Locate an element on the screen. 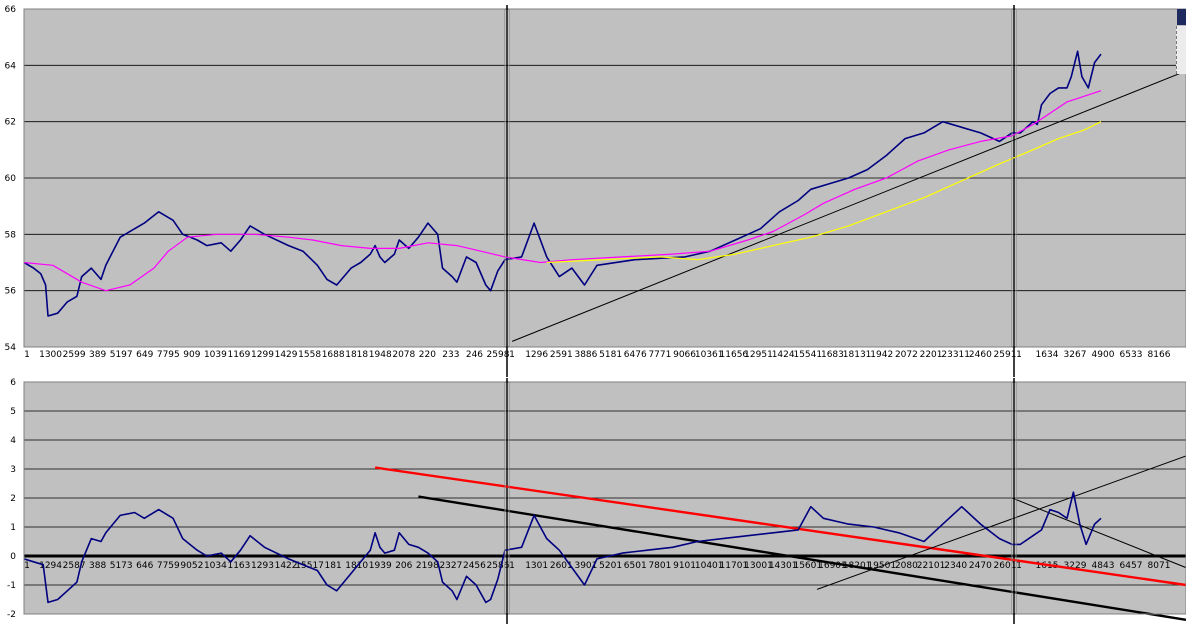  top-x-tick-label: 18131 is located at coordinates (857, 355).